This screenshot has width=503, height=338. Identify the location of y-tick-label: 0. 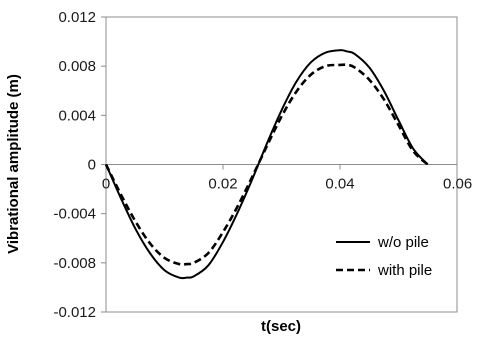
(92, 165).